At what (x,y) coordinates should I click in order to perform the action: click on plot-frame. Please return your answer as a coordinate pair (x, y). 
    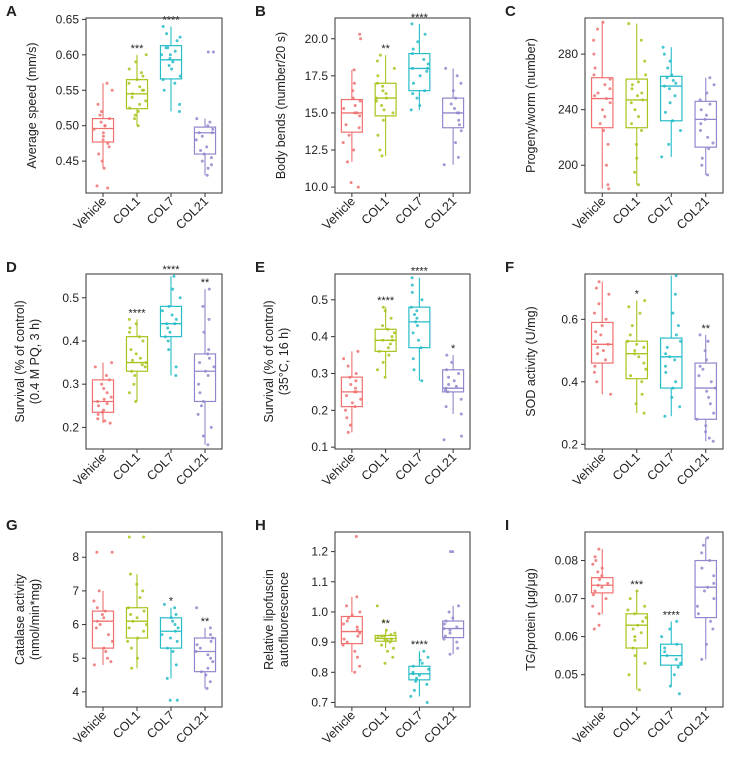
    Looking at the image, I should click on (154, 619).